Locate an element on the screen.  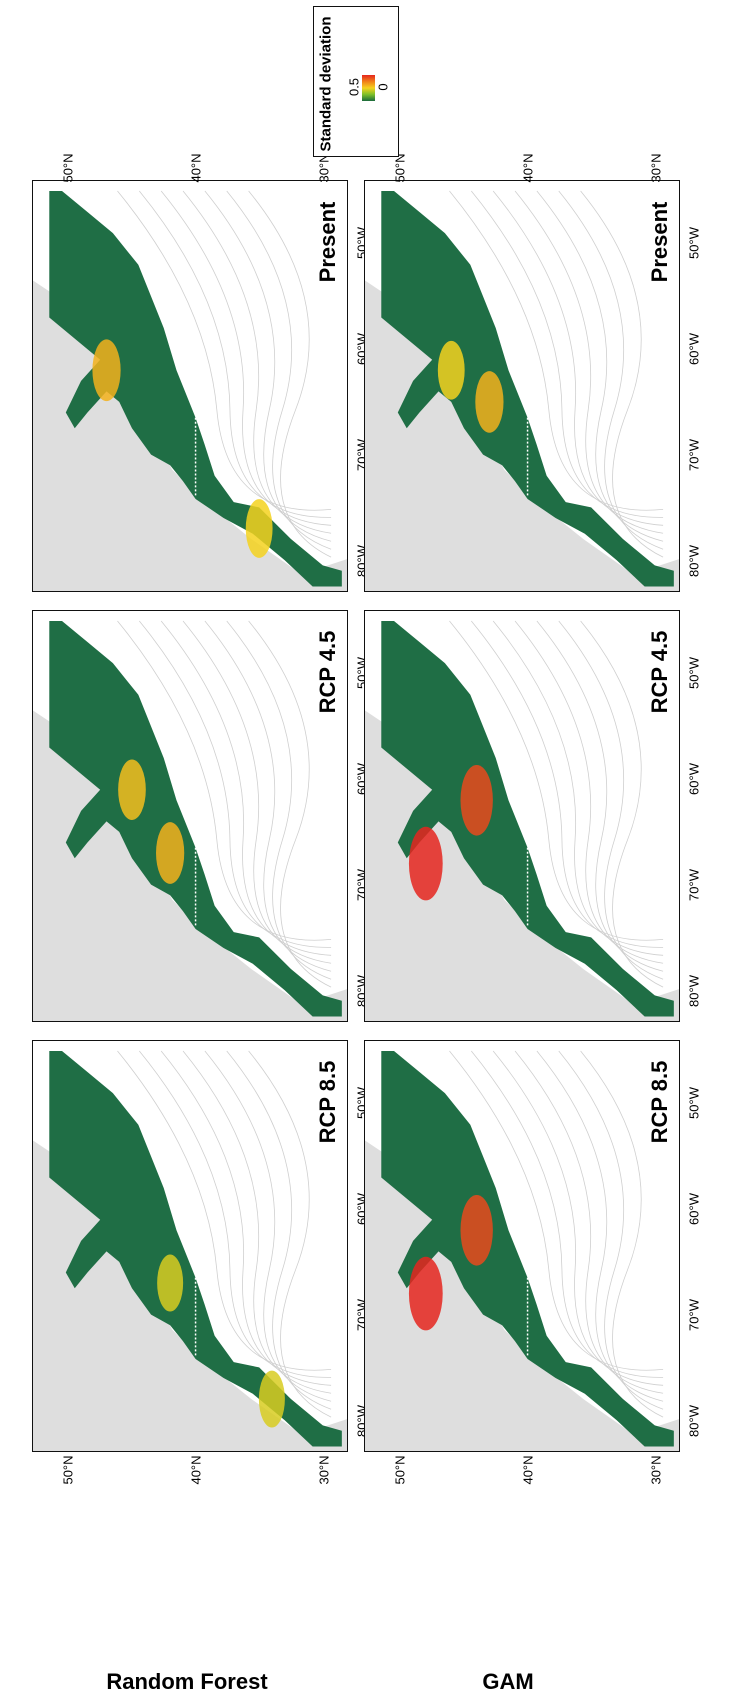
model-label-random-forest: Random Forest is located at coordinates (187, 1681).